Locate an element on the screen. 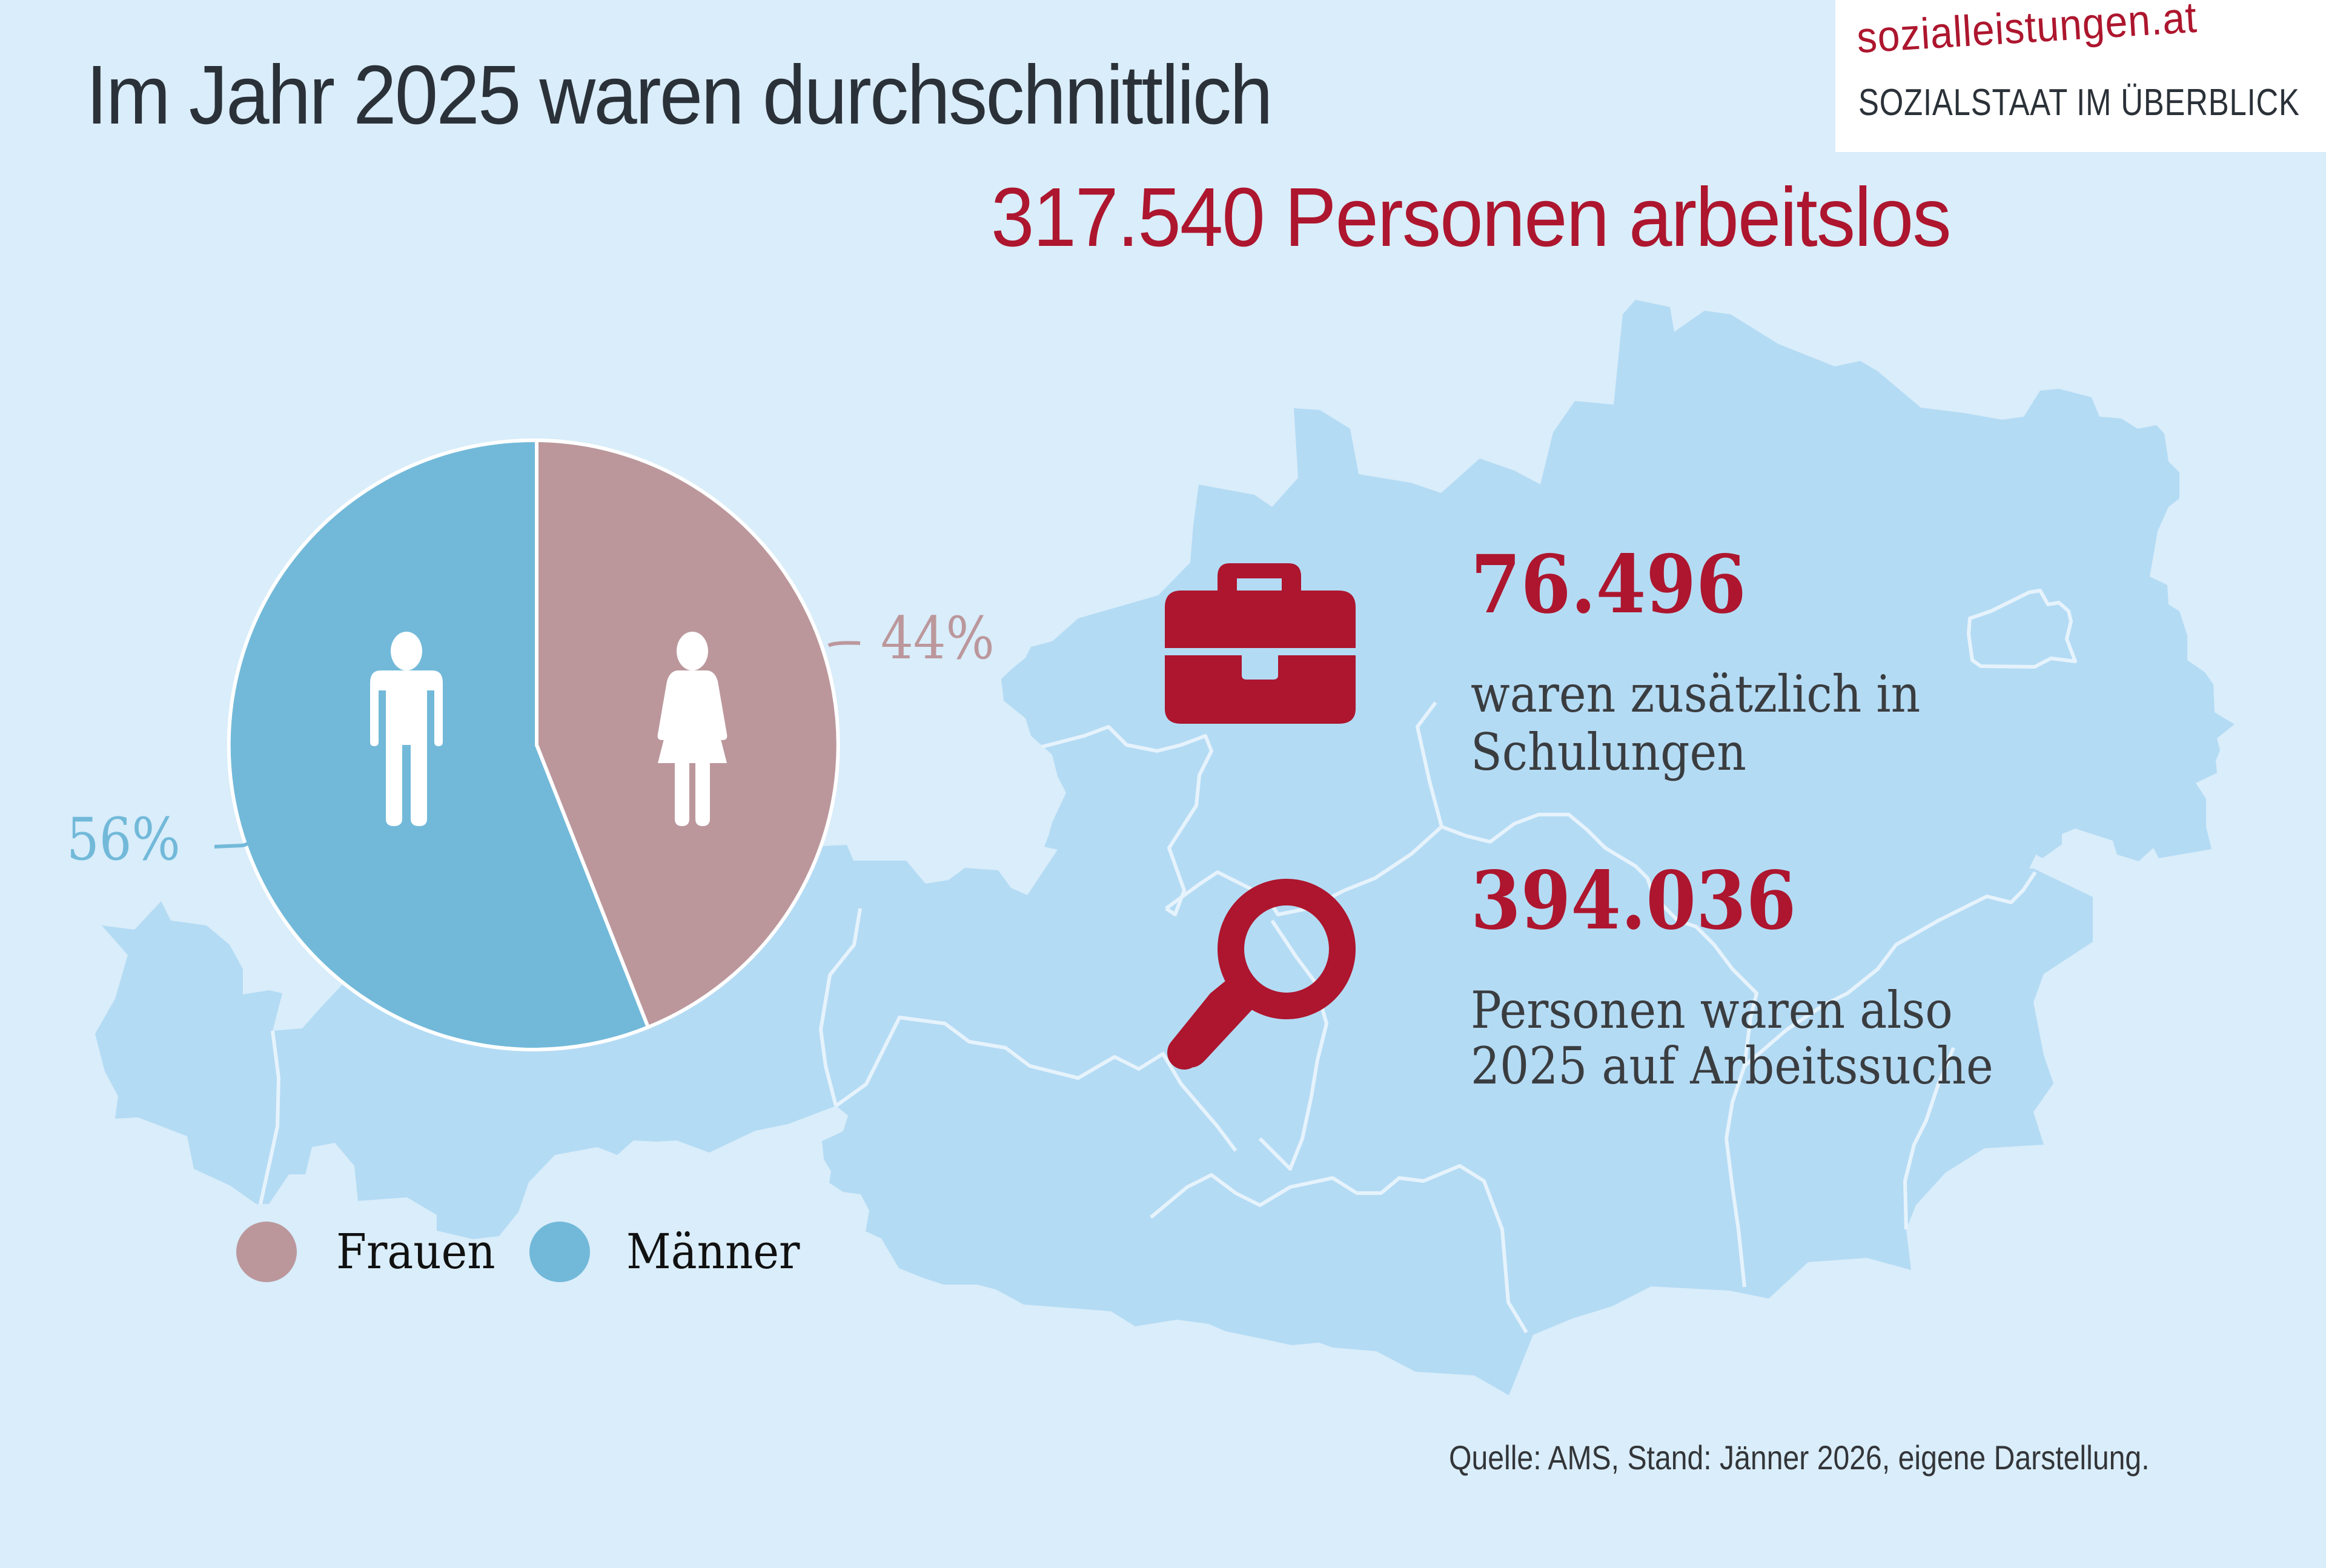  stat-jobseekers-line2: 2025 auf Arbeitssuche is located at coordinates (1732, 1066).